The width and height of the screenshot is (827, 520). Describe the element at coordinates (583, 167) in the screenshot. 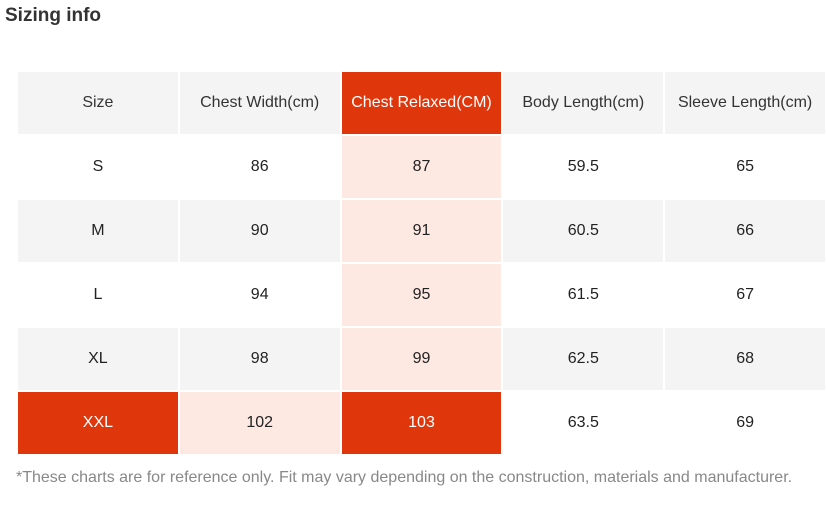

I see `cell-body-length: 59.5` at that location.